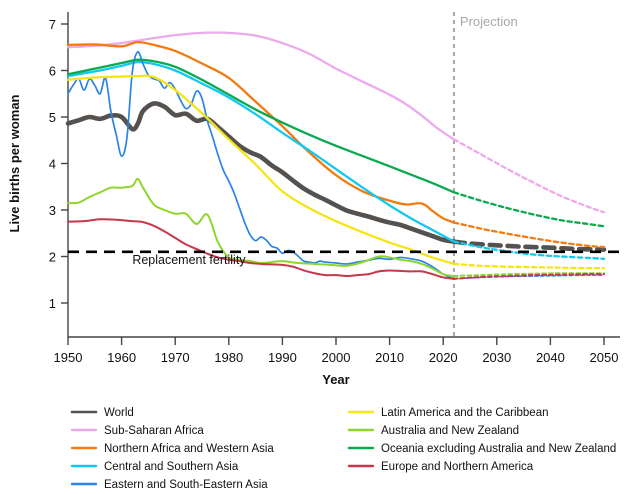 The height and width of the screenshot is (494, 627). What do you see at coordinates (489, 21) in the screenshot?
I see `projection-label: Projection` at bounding box center [489, 21].